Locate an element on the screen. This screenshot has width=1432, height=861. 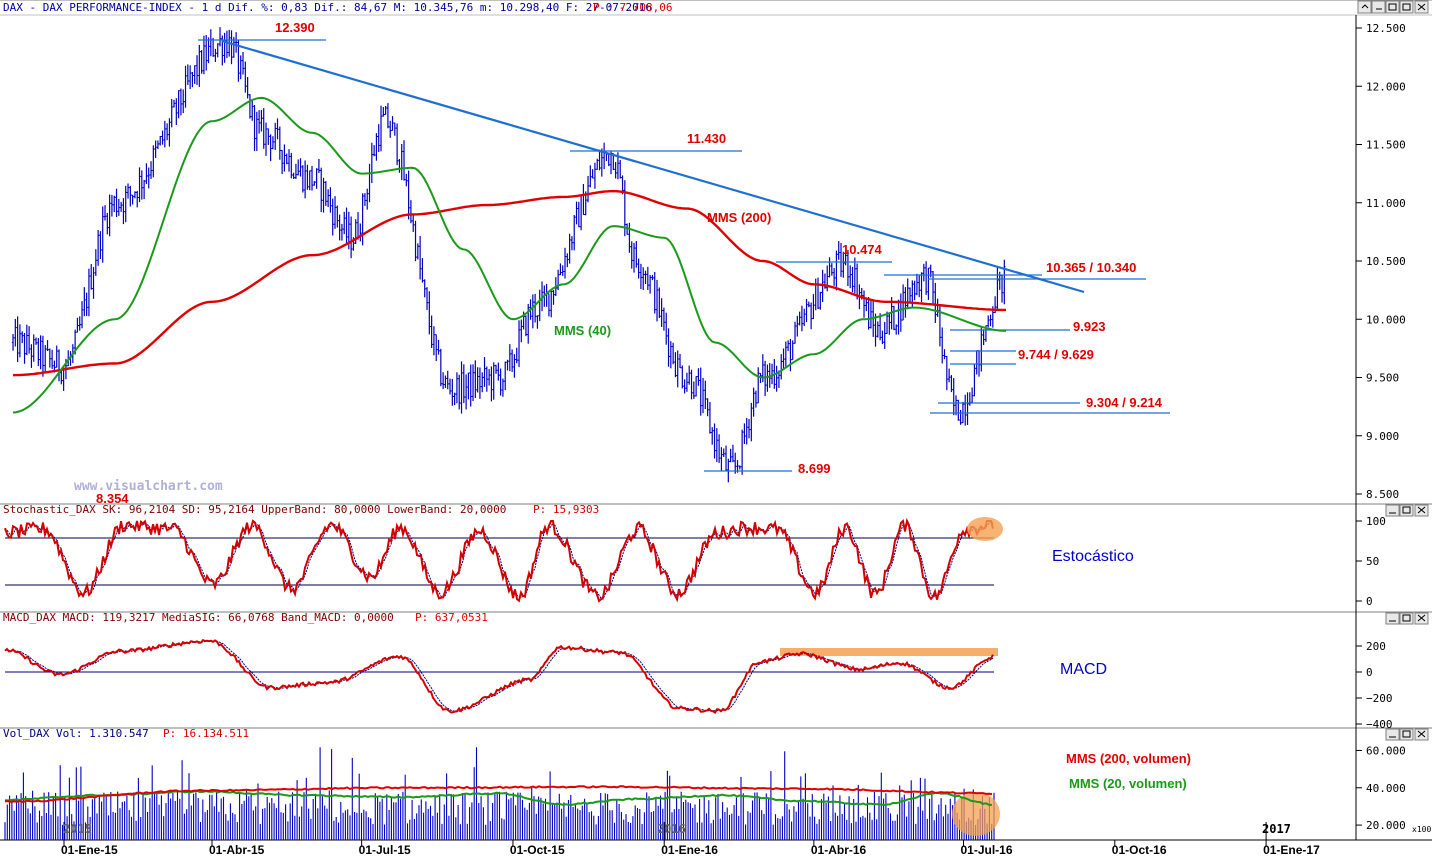
watermark: www.visualchart.com is located at coordinates (148, 486).